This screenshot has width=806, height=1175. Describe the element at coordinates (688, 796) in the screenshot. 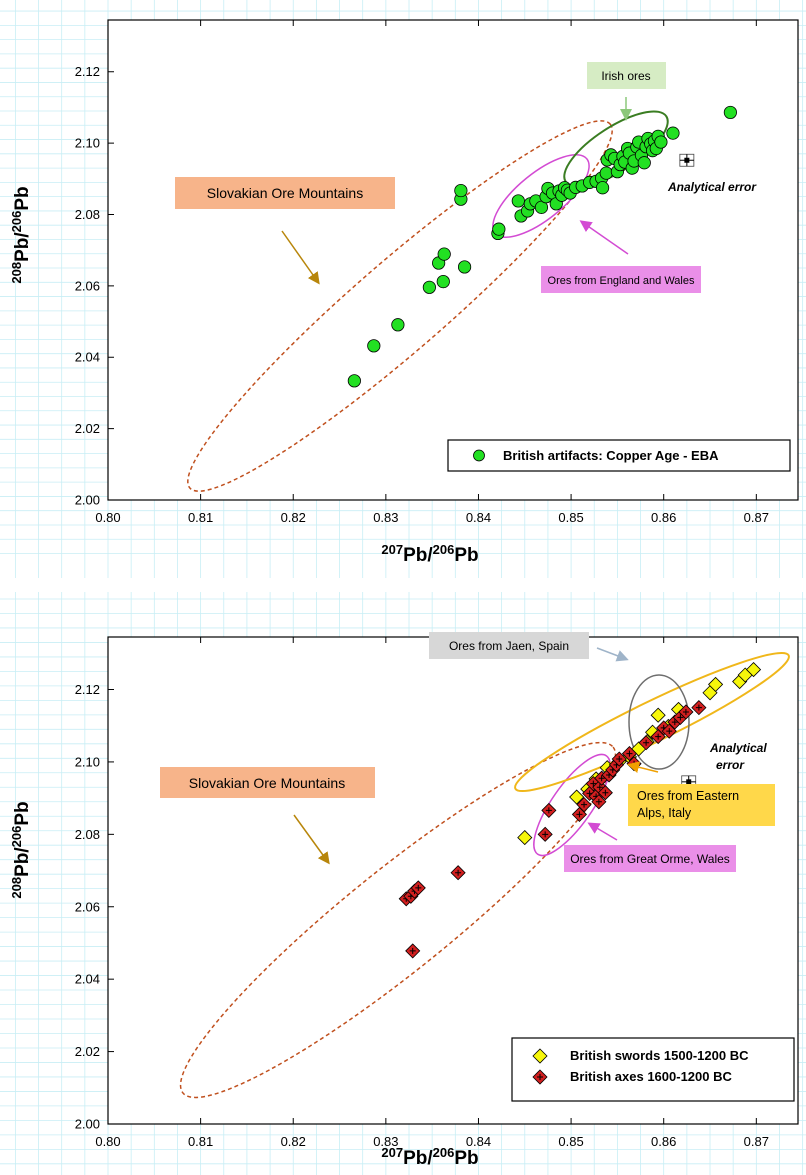

I see `alps-label-line1: Ores from Eastern` at that location.